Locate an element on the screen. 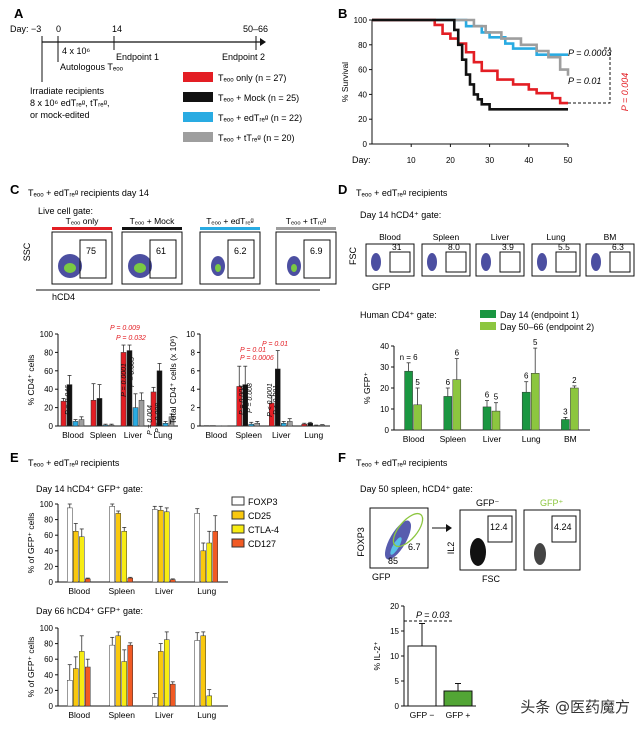 The image size is (640, 731). p-value-il2: P = 0.03 is located at coordinates (432, 615).